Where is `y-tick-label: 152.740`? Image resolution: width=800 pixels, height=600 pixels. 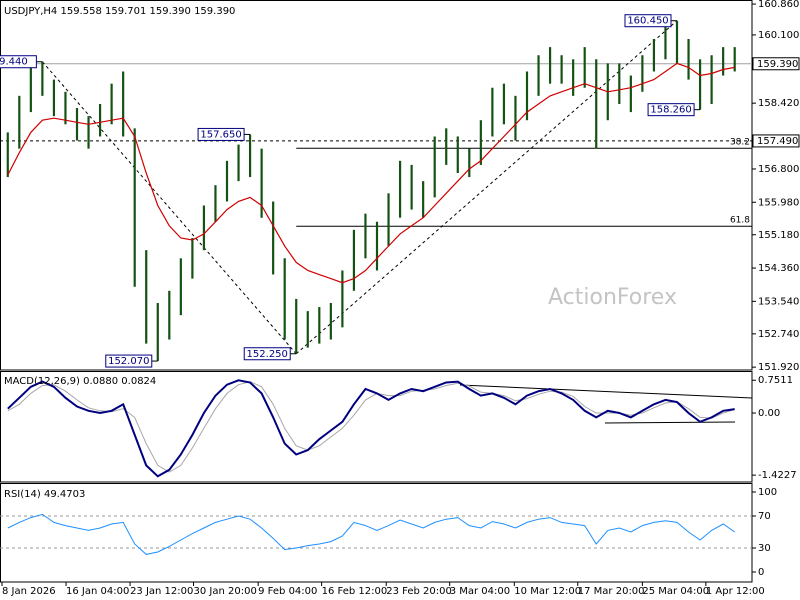
y-tick-label: 152.740 is located at coordinates (778, 334).